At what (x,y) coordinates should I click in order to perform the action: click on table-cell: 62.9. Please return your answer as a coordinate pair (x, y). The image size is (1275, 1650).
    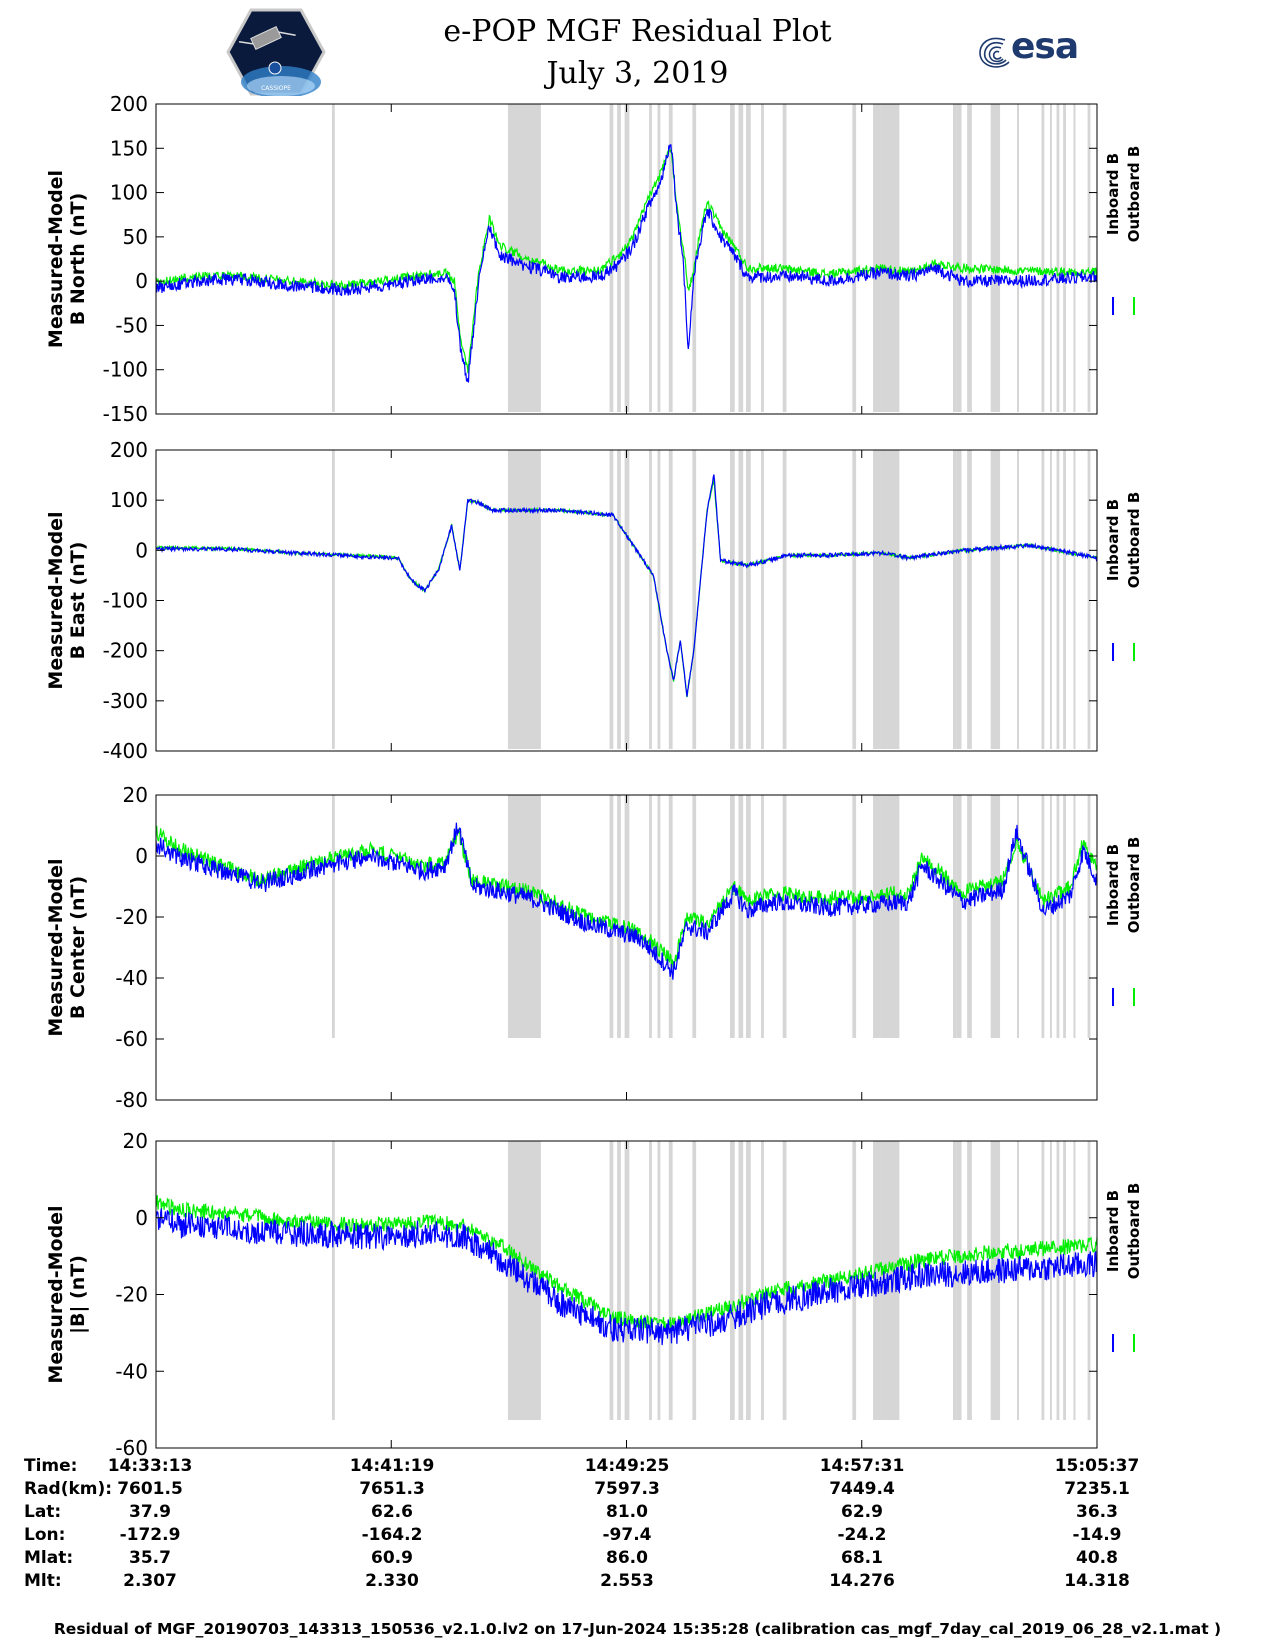
    Looking at the image, I should click on (862, 1512).